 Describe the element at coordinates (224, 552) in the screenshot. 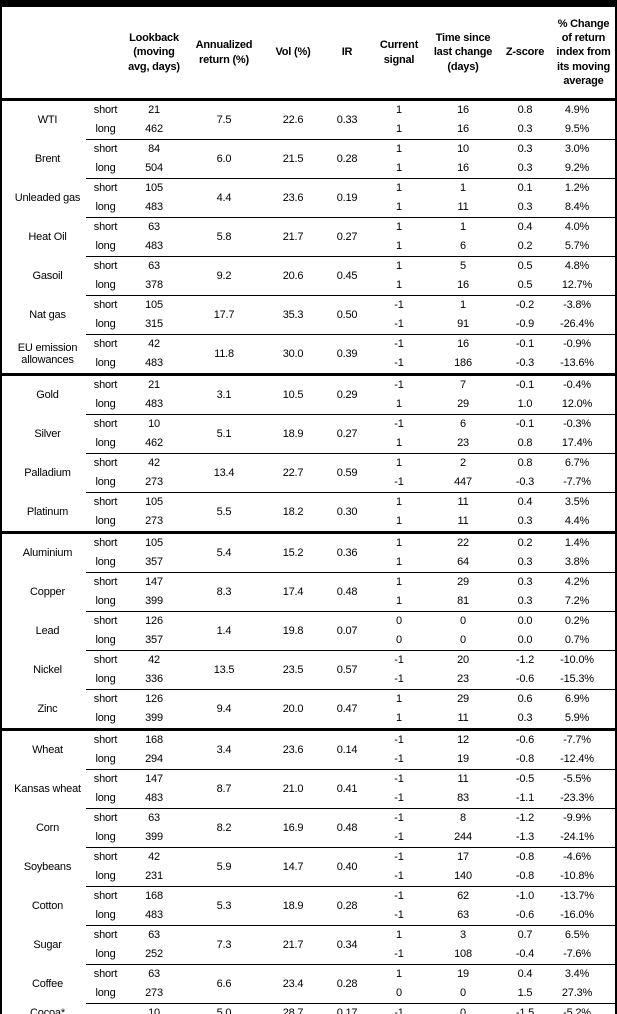

I see `cell-annualized-return: 5.4` at that location.